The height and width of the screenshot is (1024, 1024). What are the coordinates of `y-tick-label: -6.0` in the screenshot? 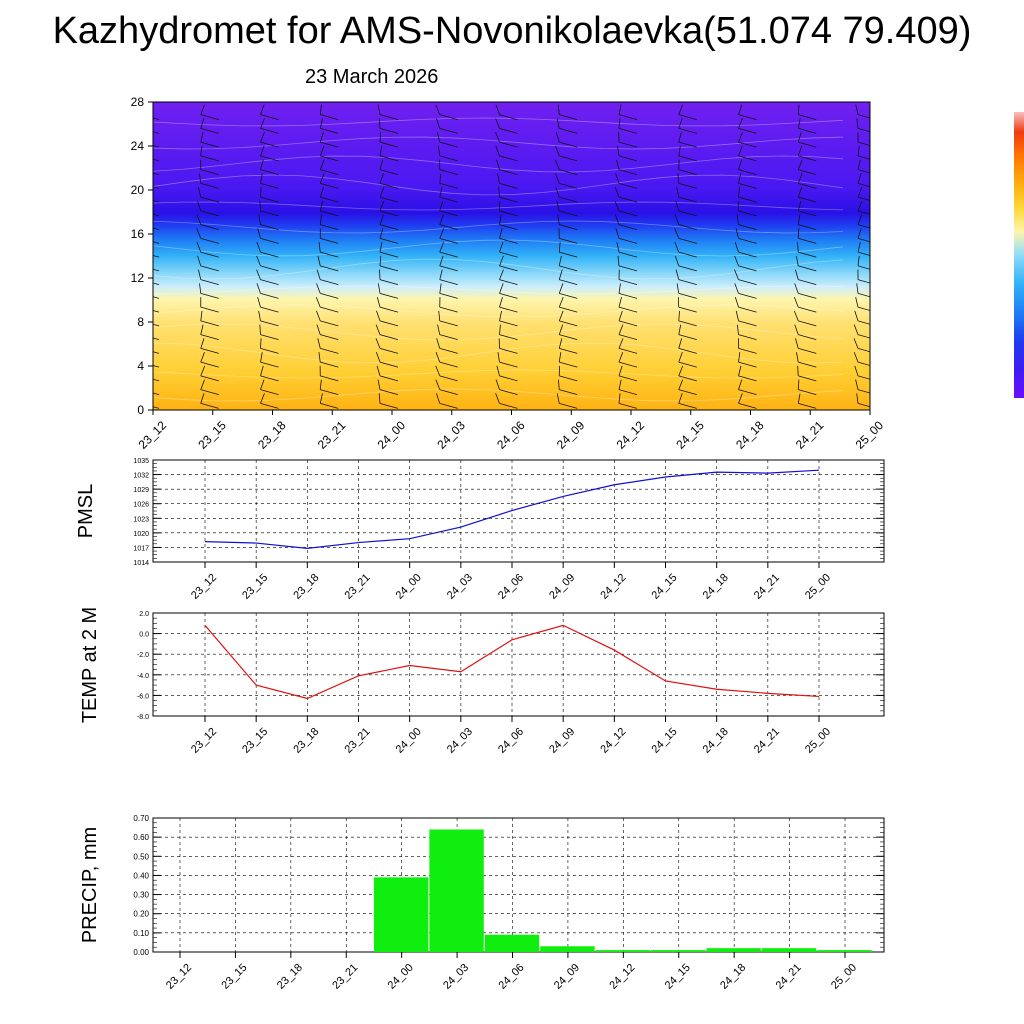 It's located at (143, 696).